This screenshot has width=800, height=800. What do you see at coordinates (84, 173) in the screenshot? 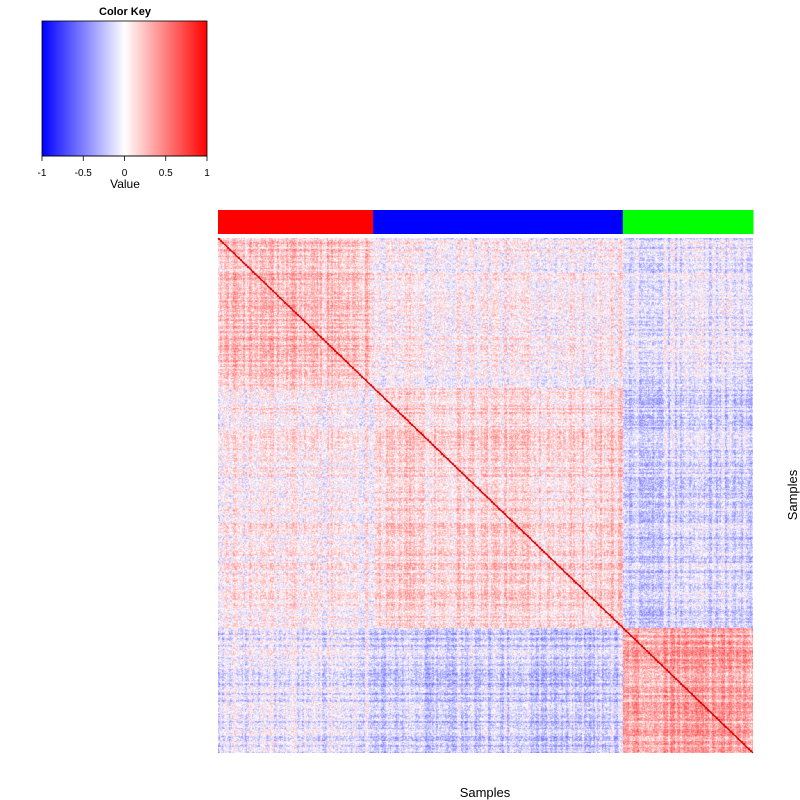
I see `color-key-tick-label: -0.5` at bounding box center [84, 173].